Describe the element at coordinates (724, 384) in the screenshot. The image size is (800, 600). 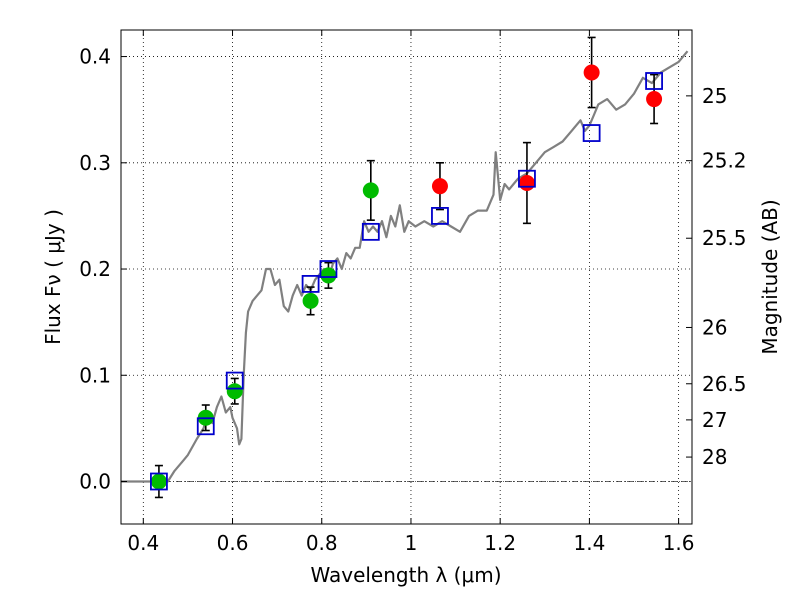
I see `mag-tick-label: 26.5` at that location.